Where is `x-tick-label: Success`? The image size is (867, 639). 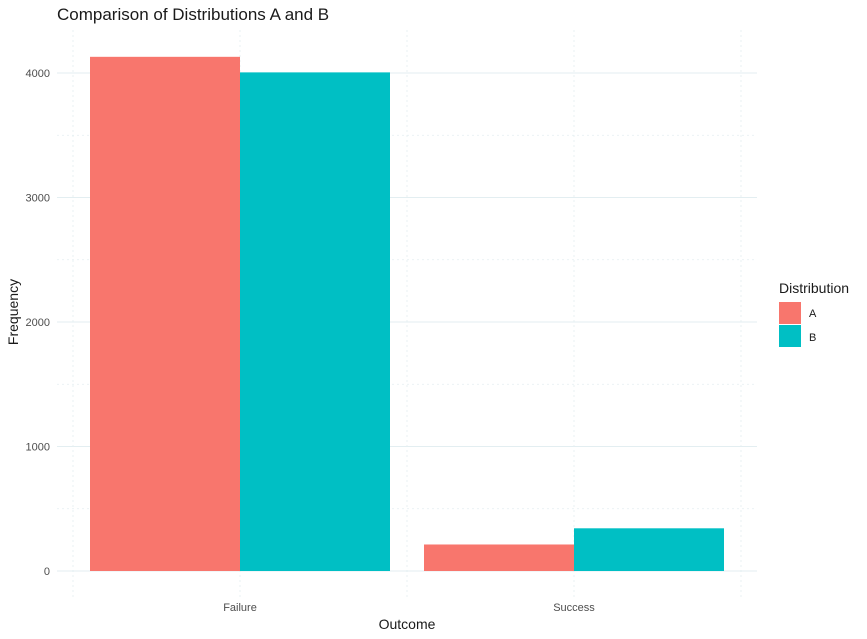
x-tick-label: Success is located at coordinates (574, 608).